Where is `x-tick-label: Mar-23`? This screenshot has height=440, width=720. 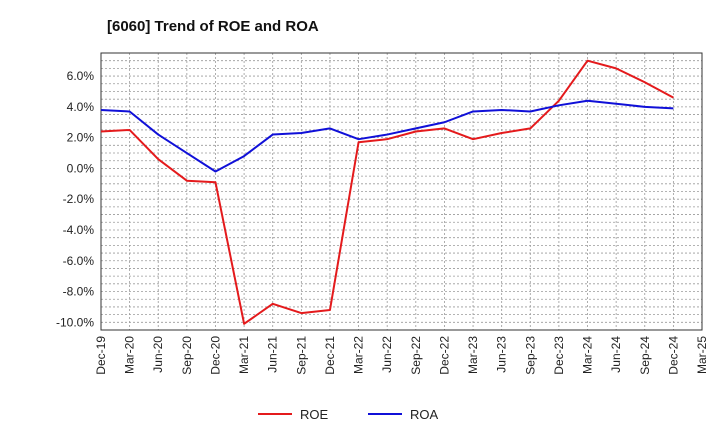
x-tick-label: Mar-23 is located at coordinates (473, 355).